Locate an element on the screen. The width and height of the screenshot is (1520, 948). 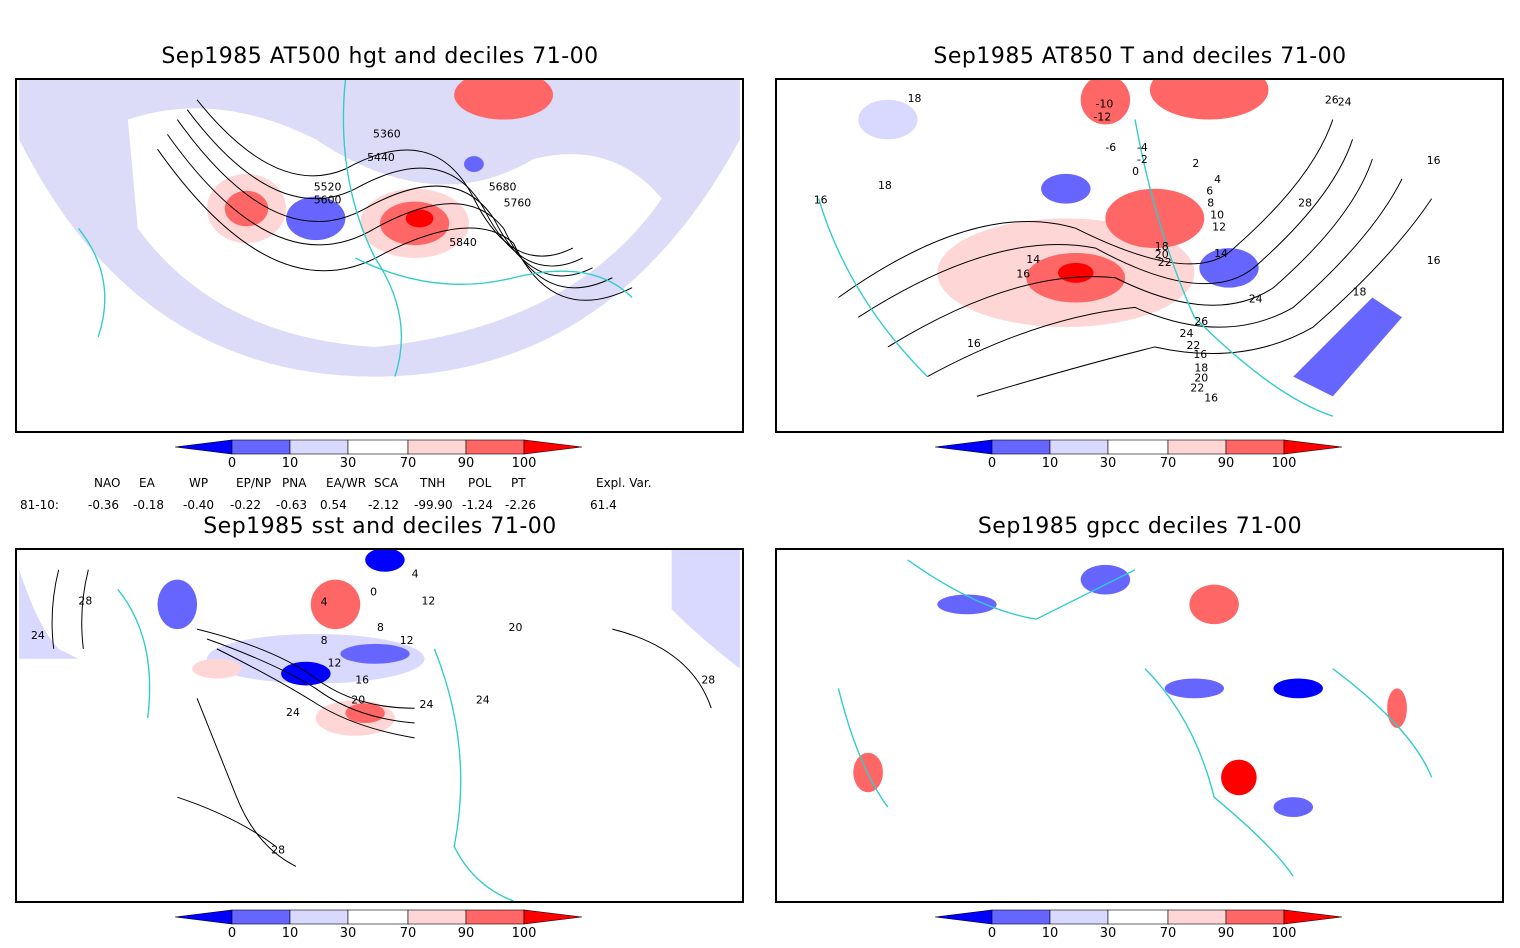
panel-title-gpcc: Sep1985 gpcc deciles 71-00 is located at coordinates (1140, 526).